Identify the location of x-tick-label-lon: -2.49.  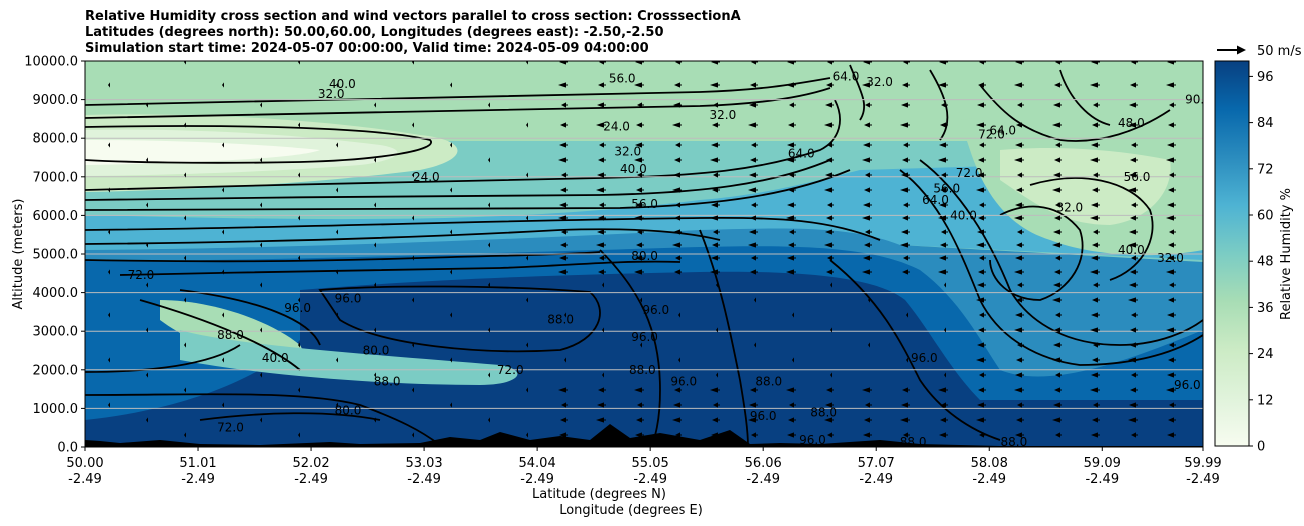
(198, 479).